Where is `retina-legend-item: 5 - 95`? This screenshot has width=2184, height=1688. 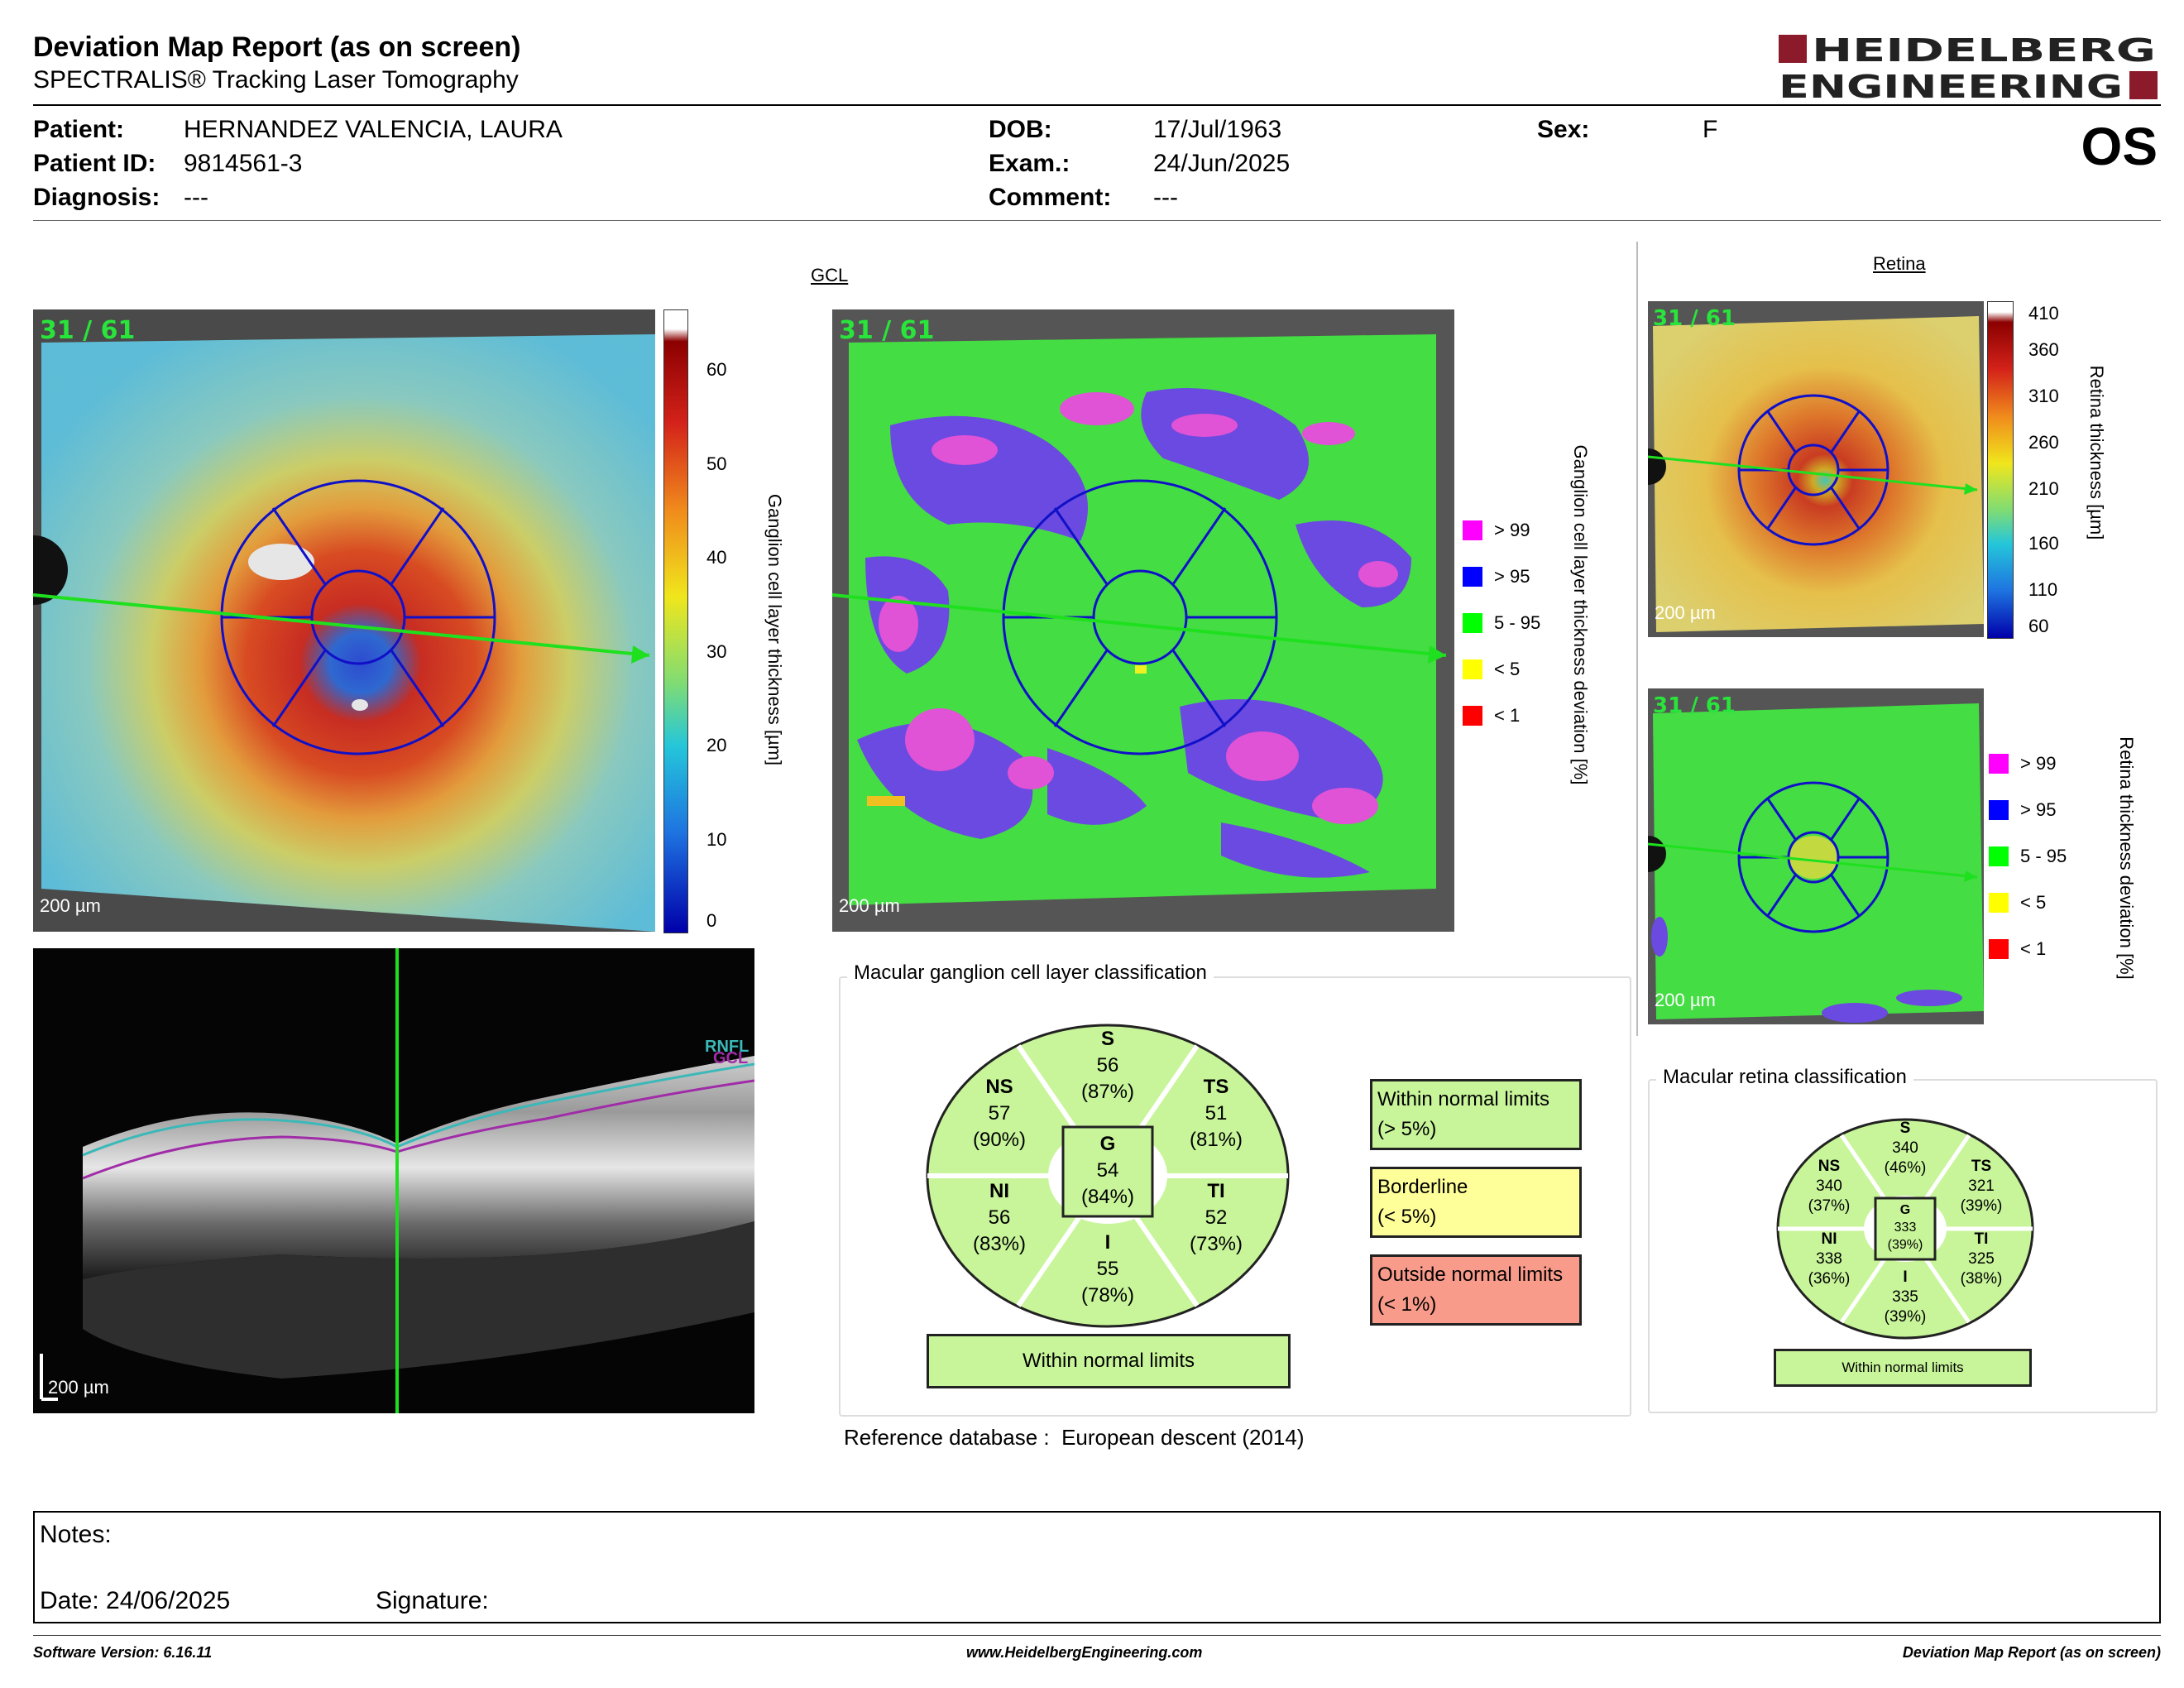
retina-legend-item: 5 - 95 is located at coordinates (2028, 856).